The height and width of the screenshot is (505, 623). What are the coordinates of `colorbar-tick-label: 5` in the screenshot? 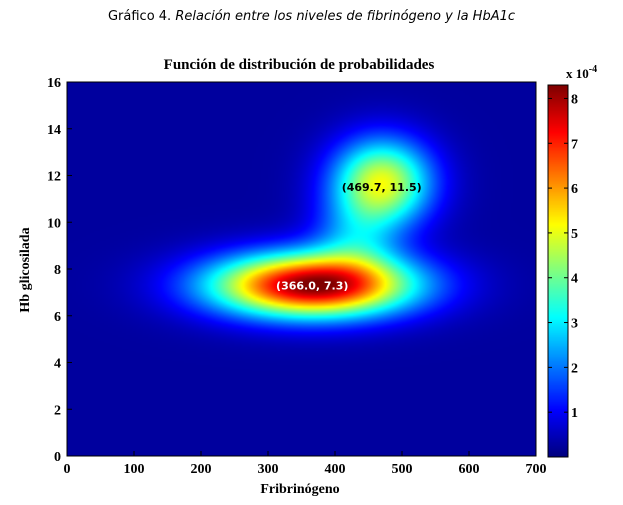 It's located at (574, 234).